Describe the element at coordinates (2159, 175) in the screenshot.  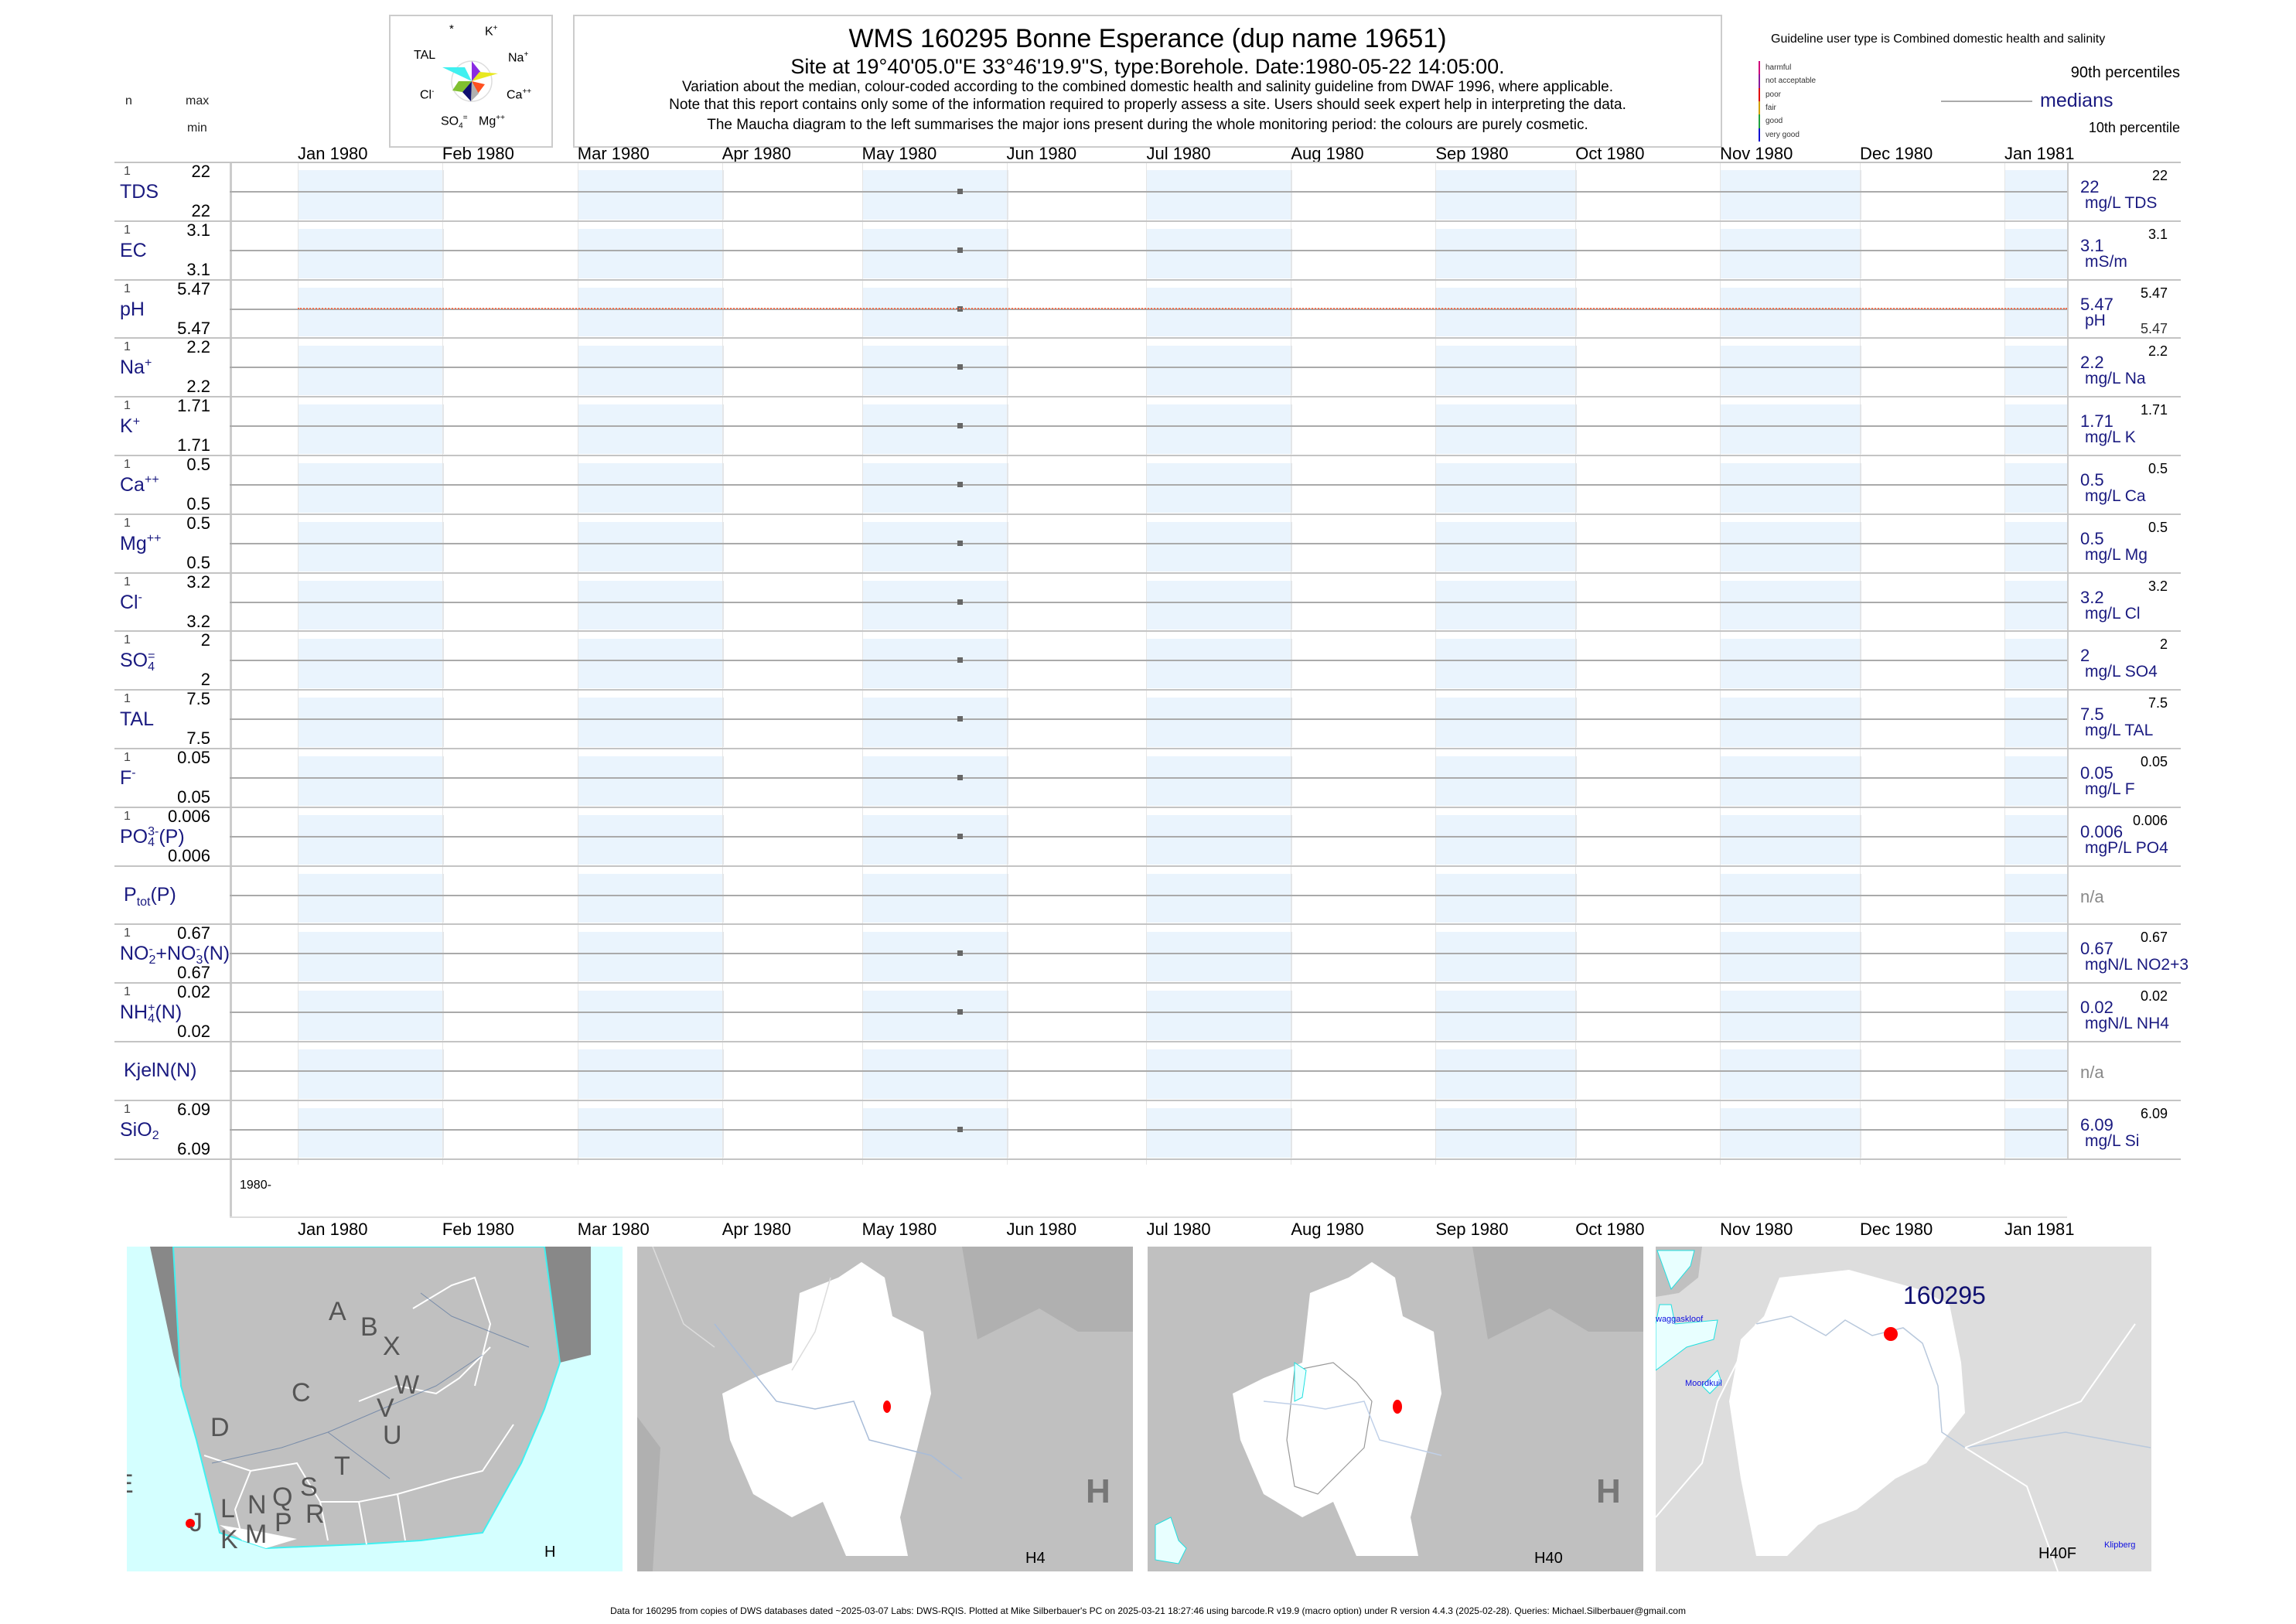
I see `percentile-90: 22` at that location.